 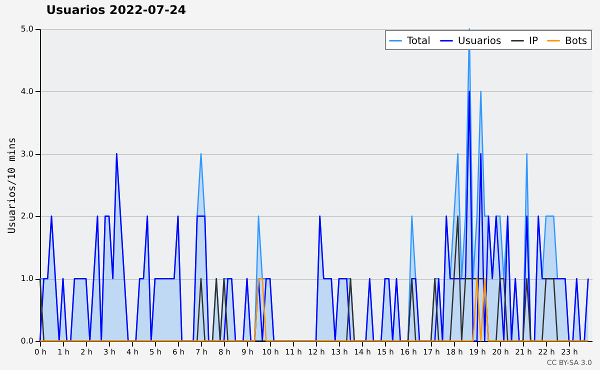 I want to click on y-tick-label: 3.0, so click(x=27, y=153).